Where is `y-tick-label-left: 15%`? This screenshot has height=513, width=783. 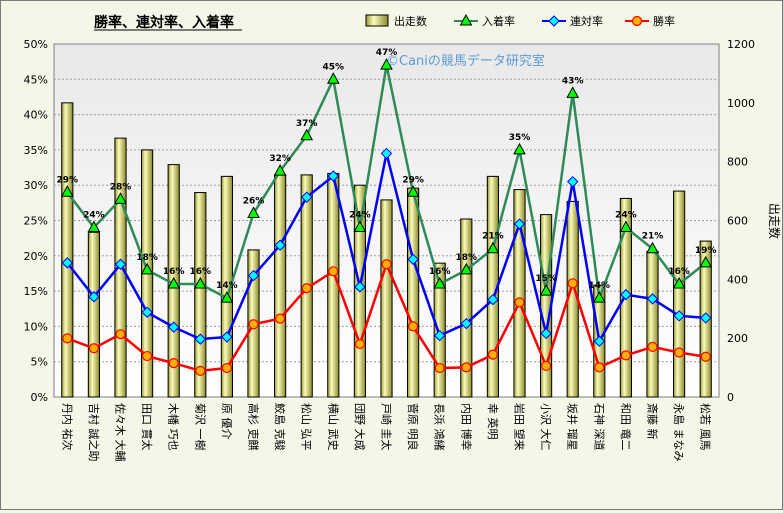
y-tick-label-left: 15% is located at coordinates (36, 291).